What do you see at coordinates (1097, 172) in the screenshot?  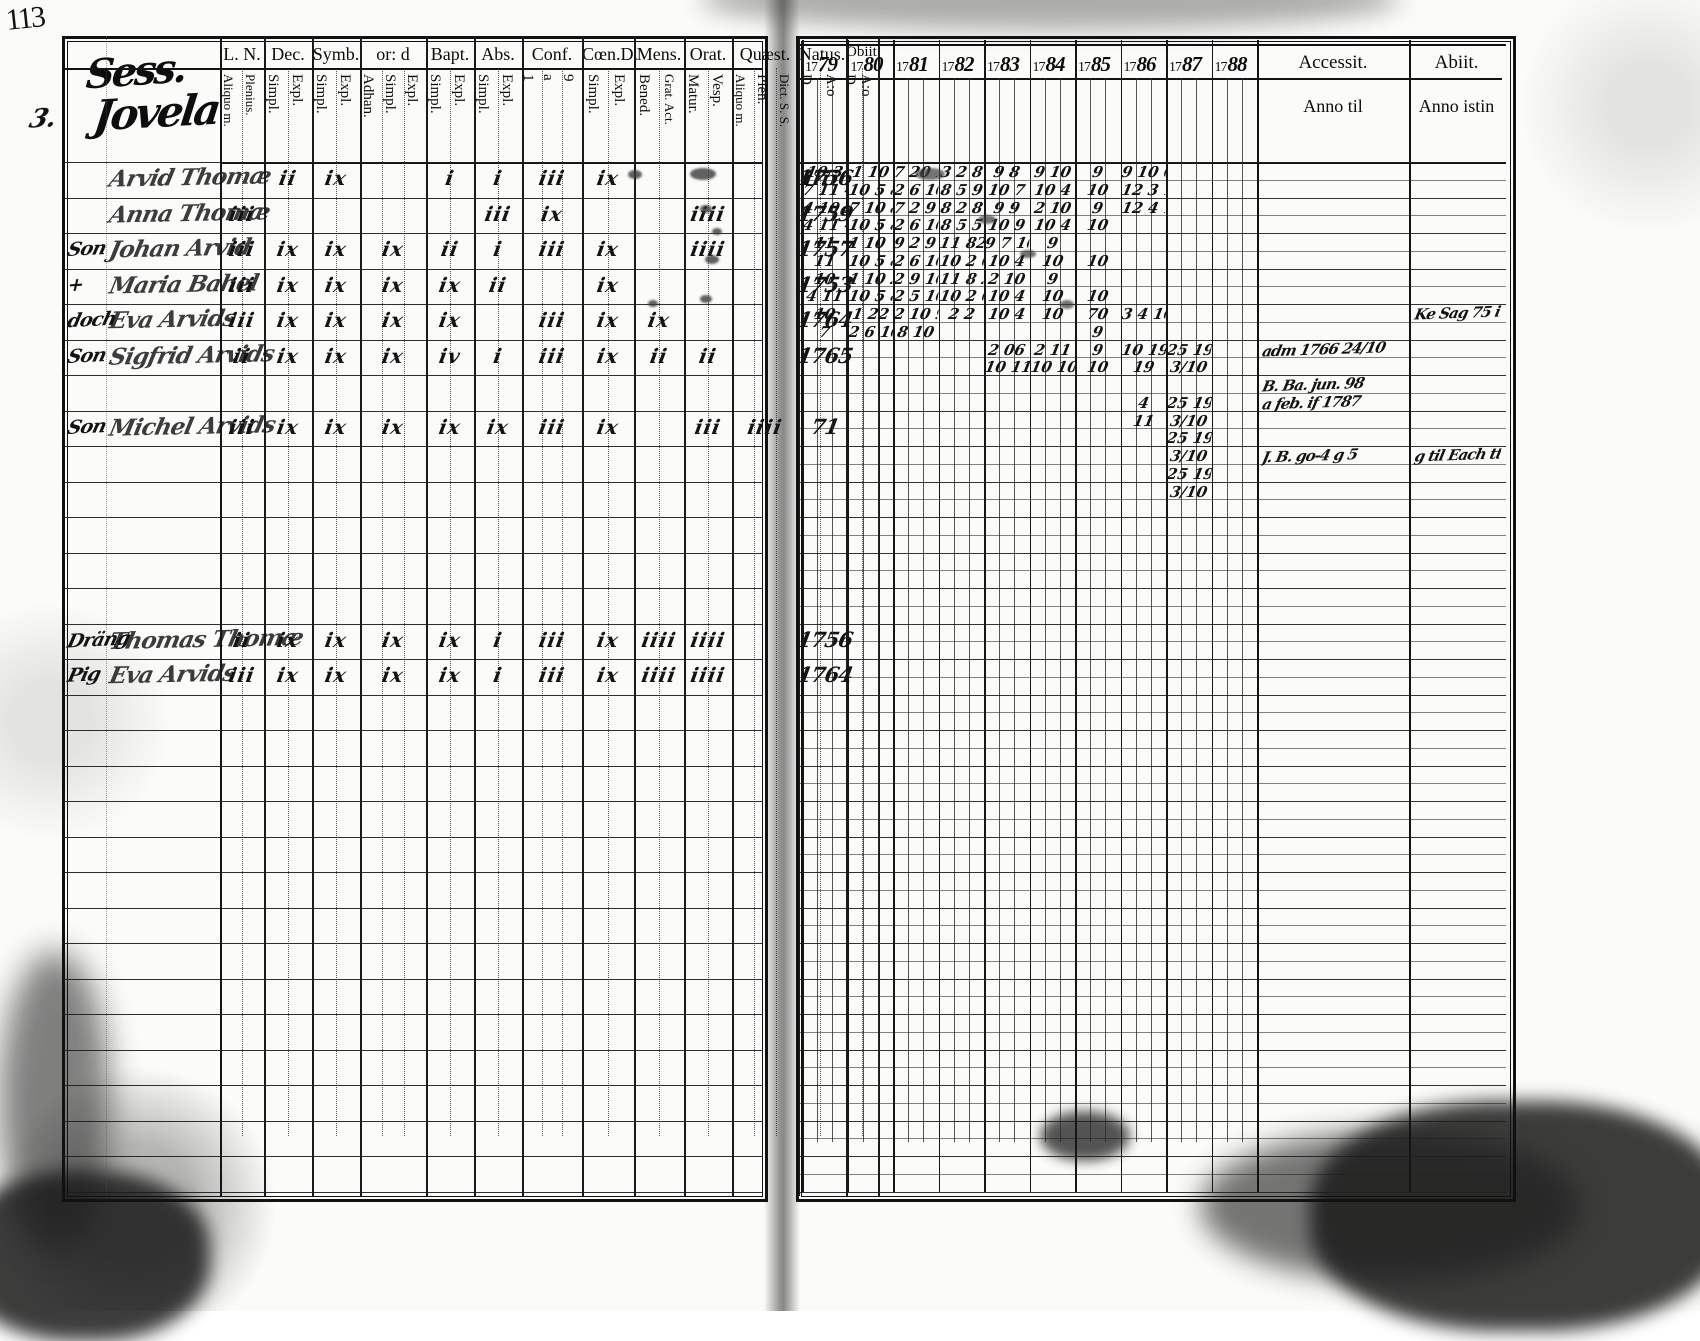 I see `right-cell-0-6: 9` at bounding box center [1097, 172].